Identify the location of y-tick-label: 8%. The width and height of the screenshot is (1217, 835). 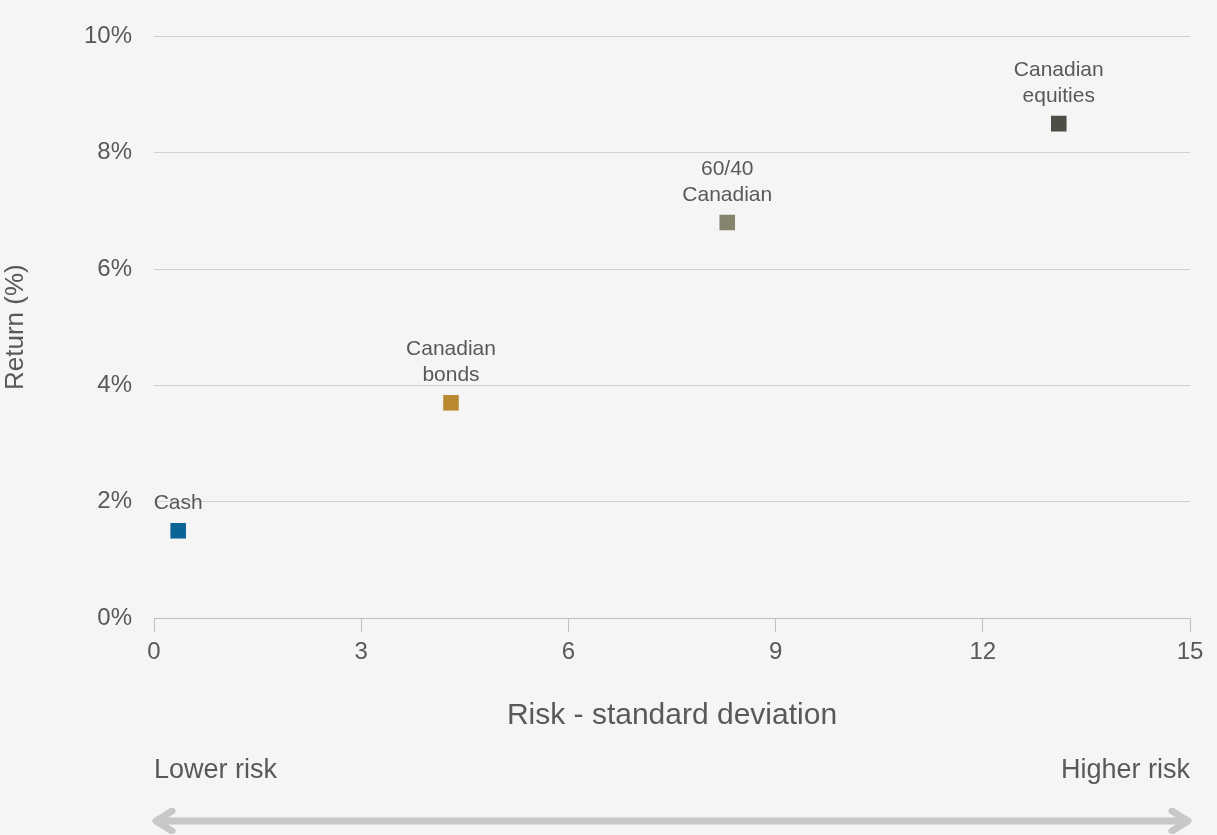
(114, 151).